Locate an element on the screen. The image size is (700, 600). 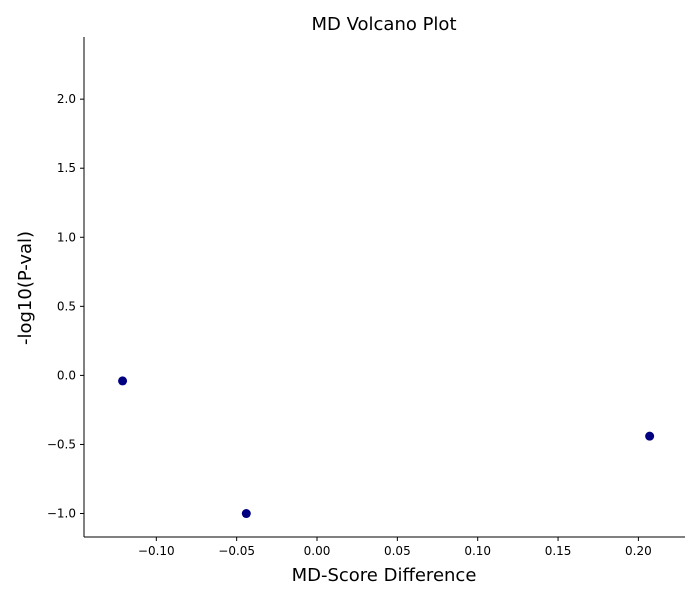
chart-title: MD Volcano Plot is located at coordinates (383, 24).